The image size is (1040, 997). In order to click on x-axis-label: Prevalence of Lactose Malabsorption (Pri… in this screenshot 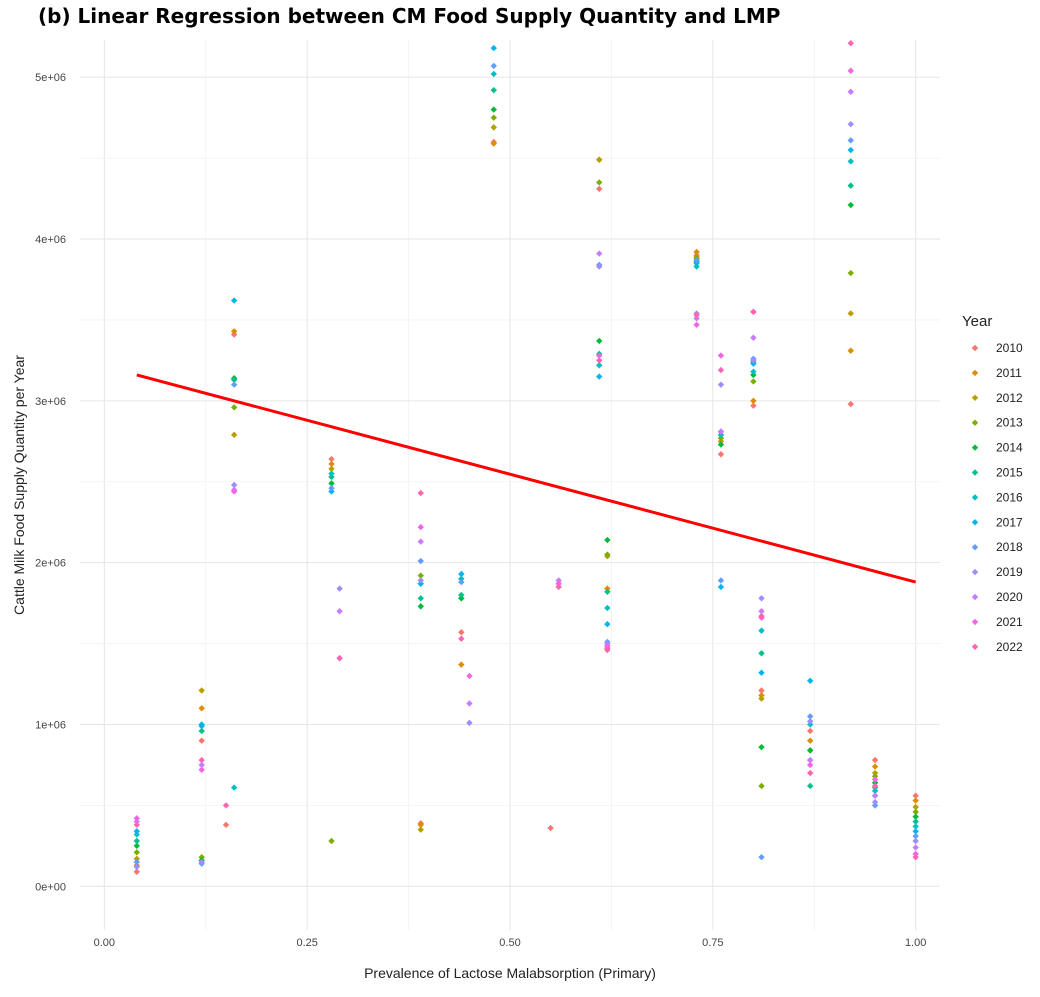, I will do `click(510, 973)`.